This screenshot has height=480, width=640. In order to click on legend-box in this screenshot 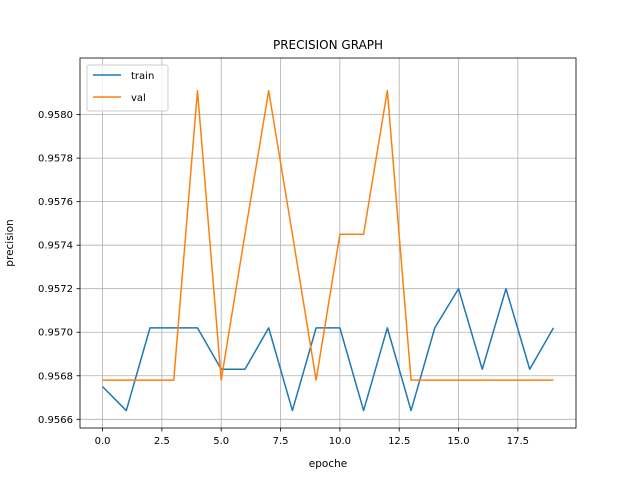, I will do `click(127, 88)`.